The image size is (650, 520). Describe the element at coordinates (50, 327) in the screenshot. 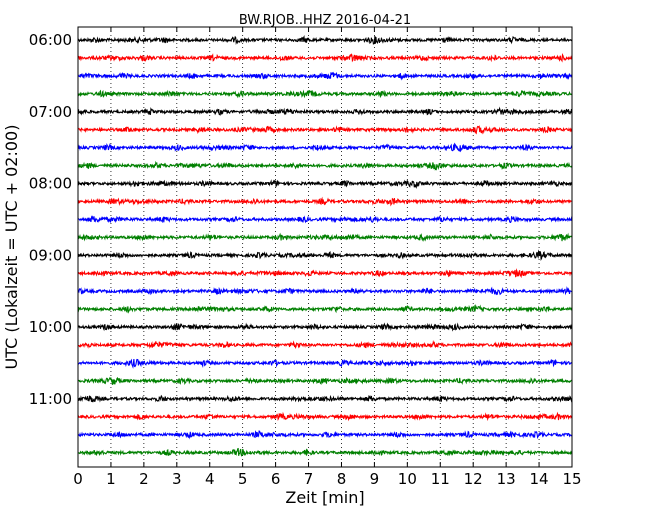

I see `y-tick-label: 10:00` at that location.